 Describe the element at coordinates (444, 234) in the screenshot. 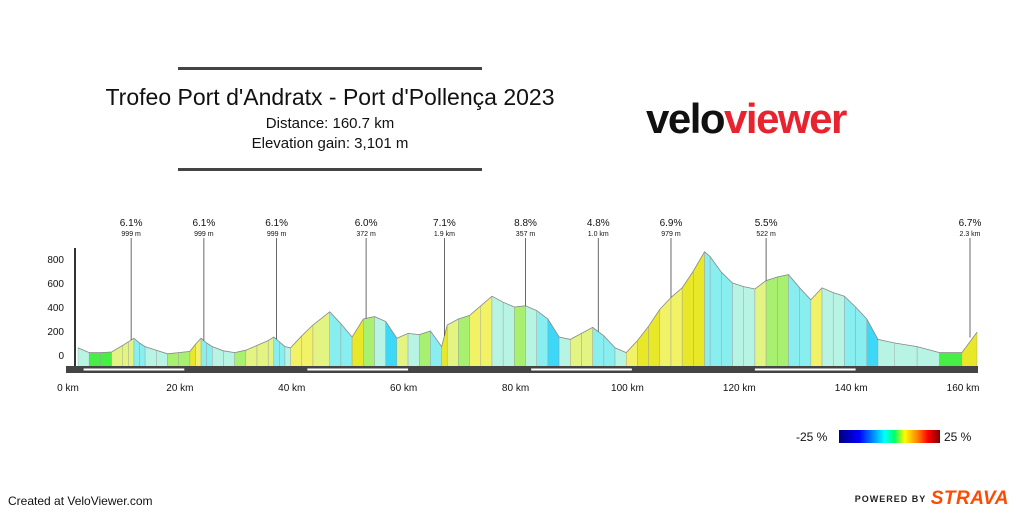

I see `climb-length-label: 1.9 km` at that location.